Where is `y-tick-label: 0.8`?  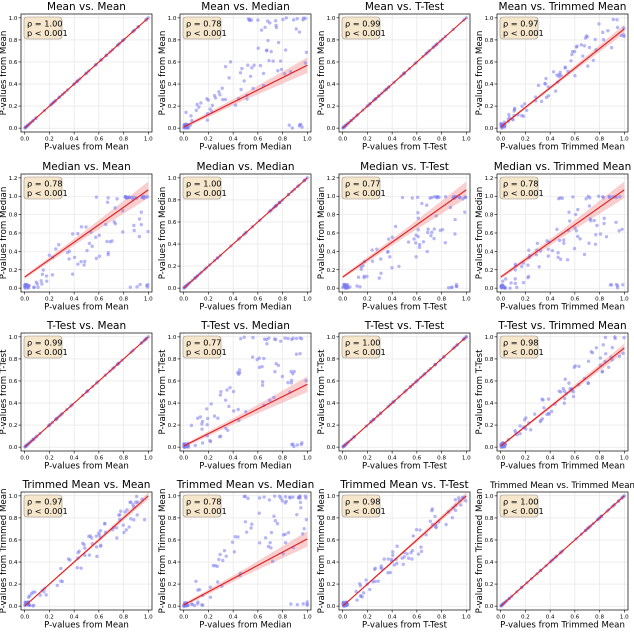
y-tick-label: 0.8 is located at coordinates (331, 41).